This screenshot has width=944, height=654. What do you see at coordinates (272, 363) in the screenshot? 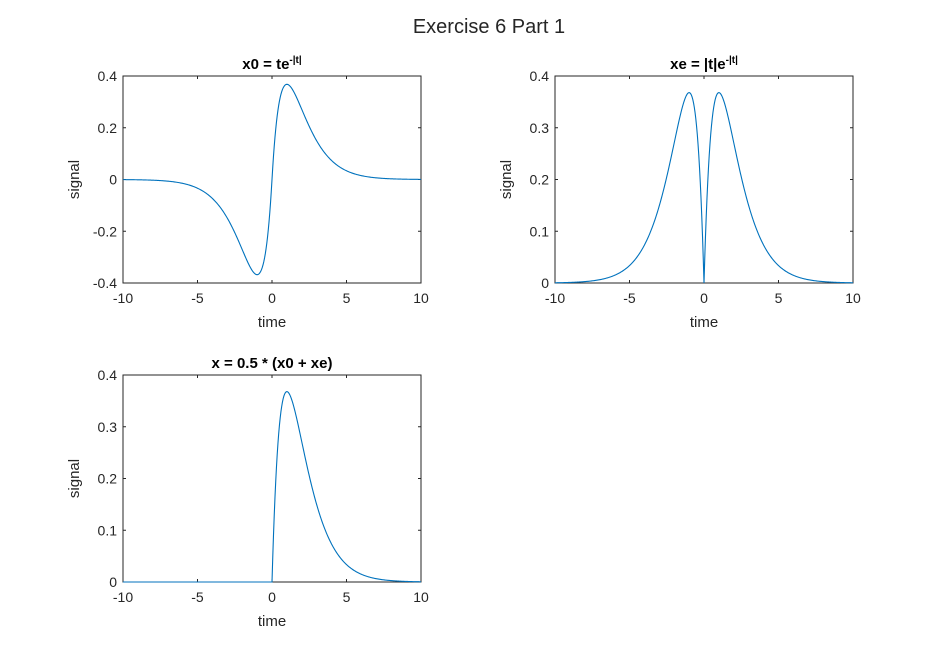
I see `subplot-title: x = 0.5 * (x0 + xe)` at bounding box center [272, 363].